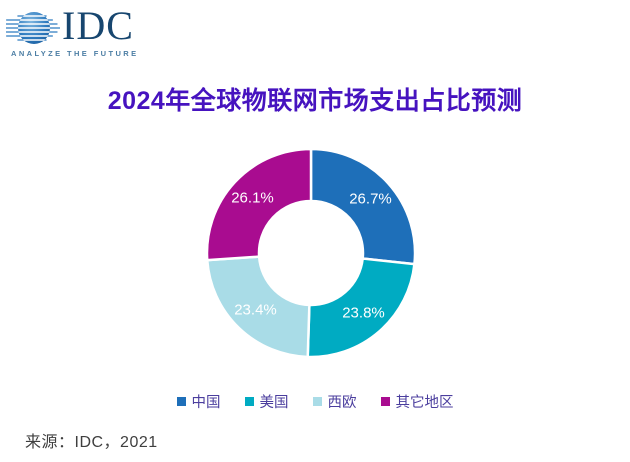 This screenshot has width=630, height=462. What do you see at coordinates (91, 442) in the screenshot?
I see `source-line: 来源：IDC，2021` at bounding box center [91, 442].